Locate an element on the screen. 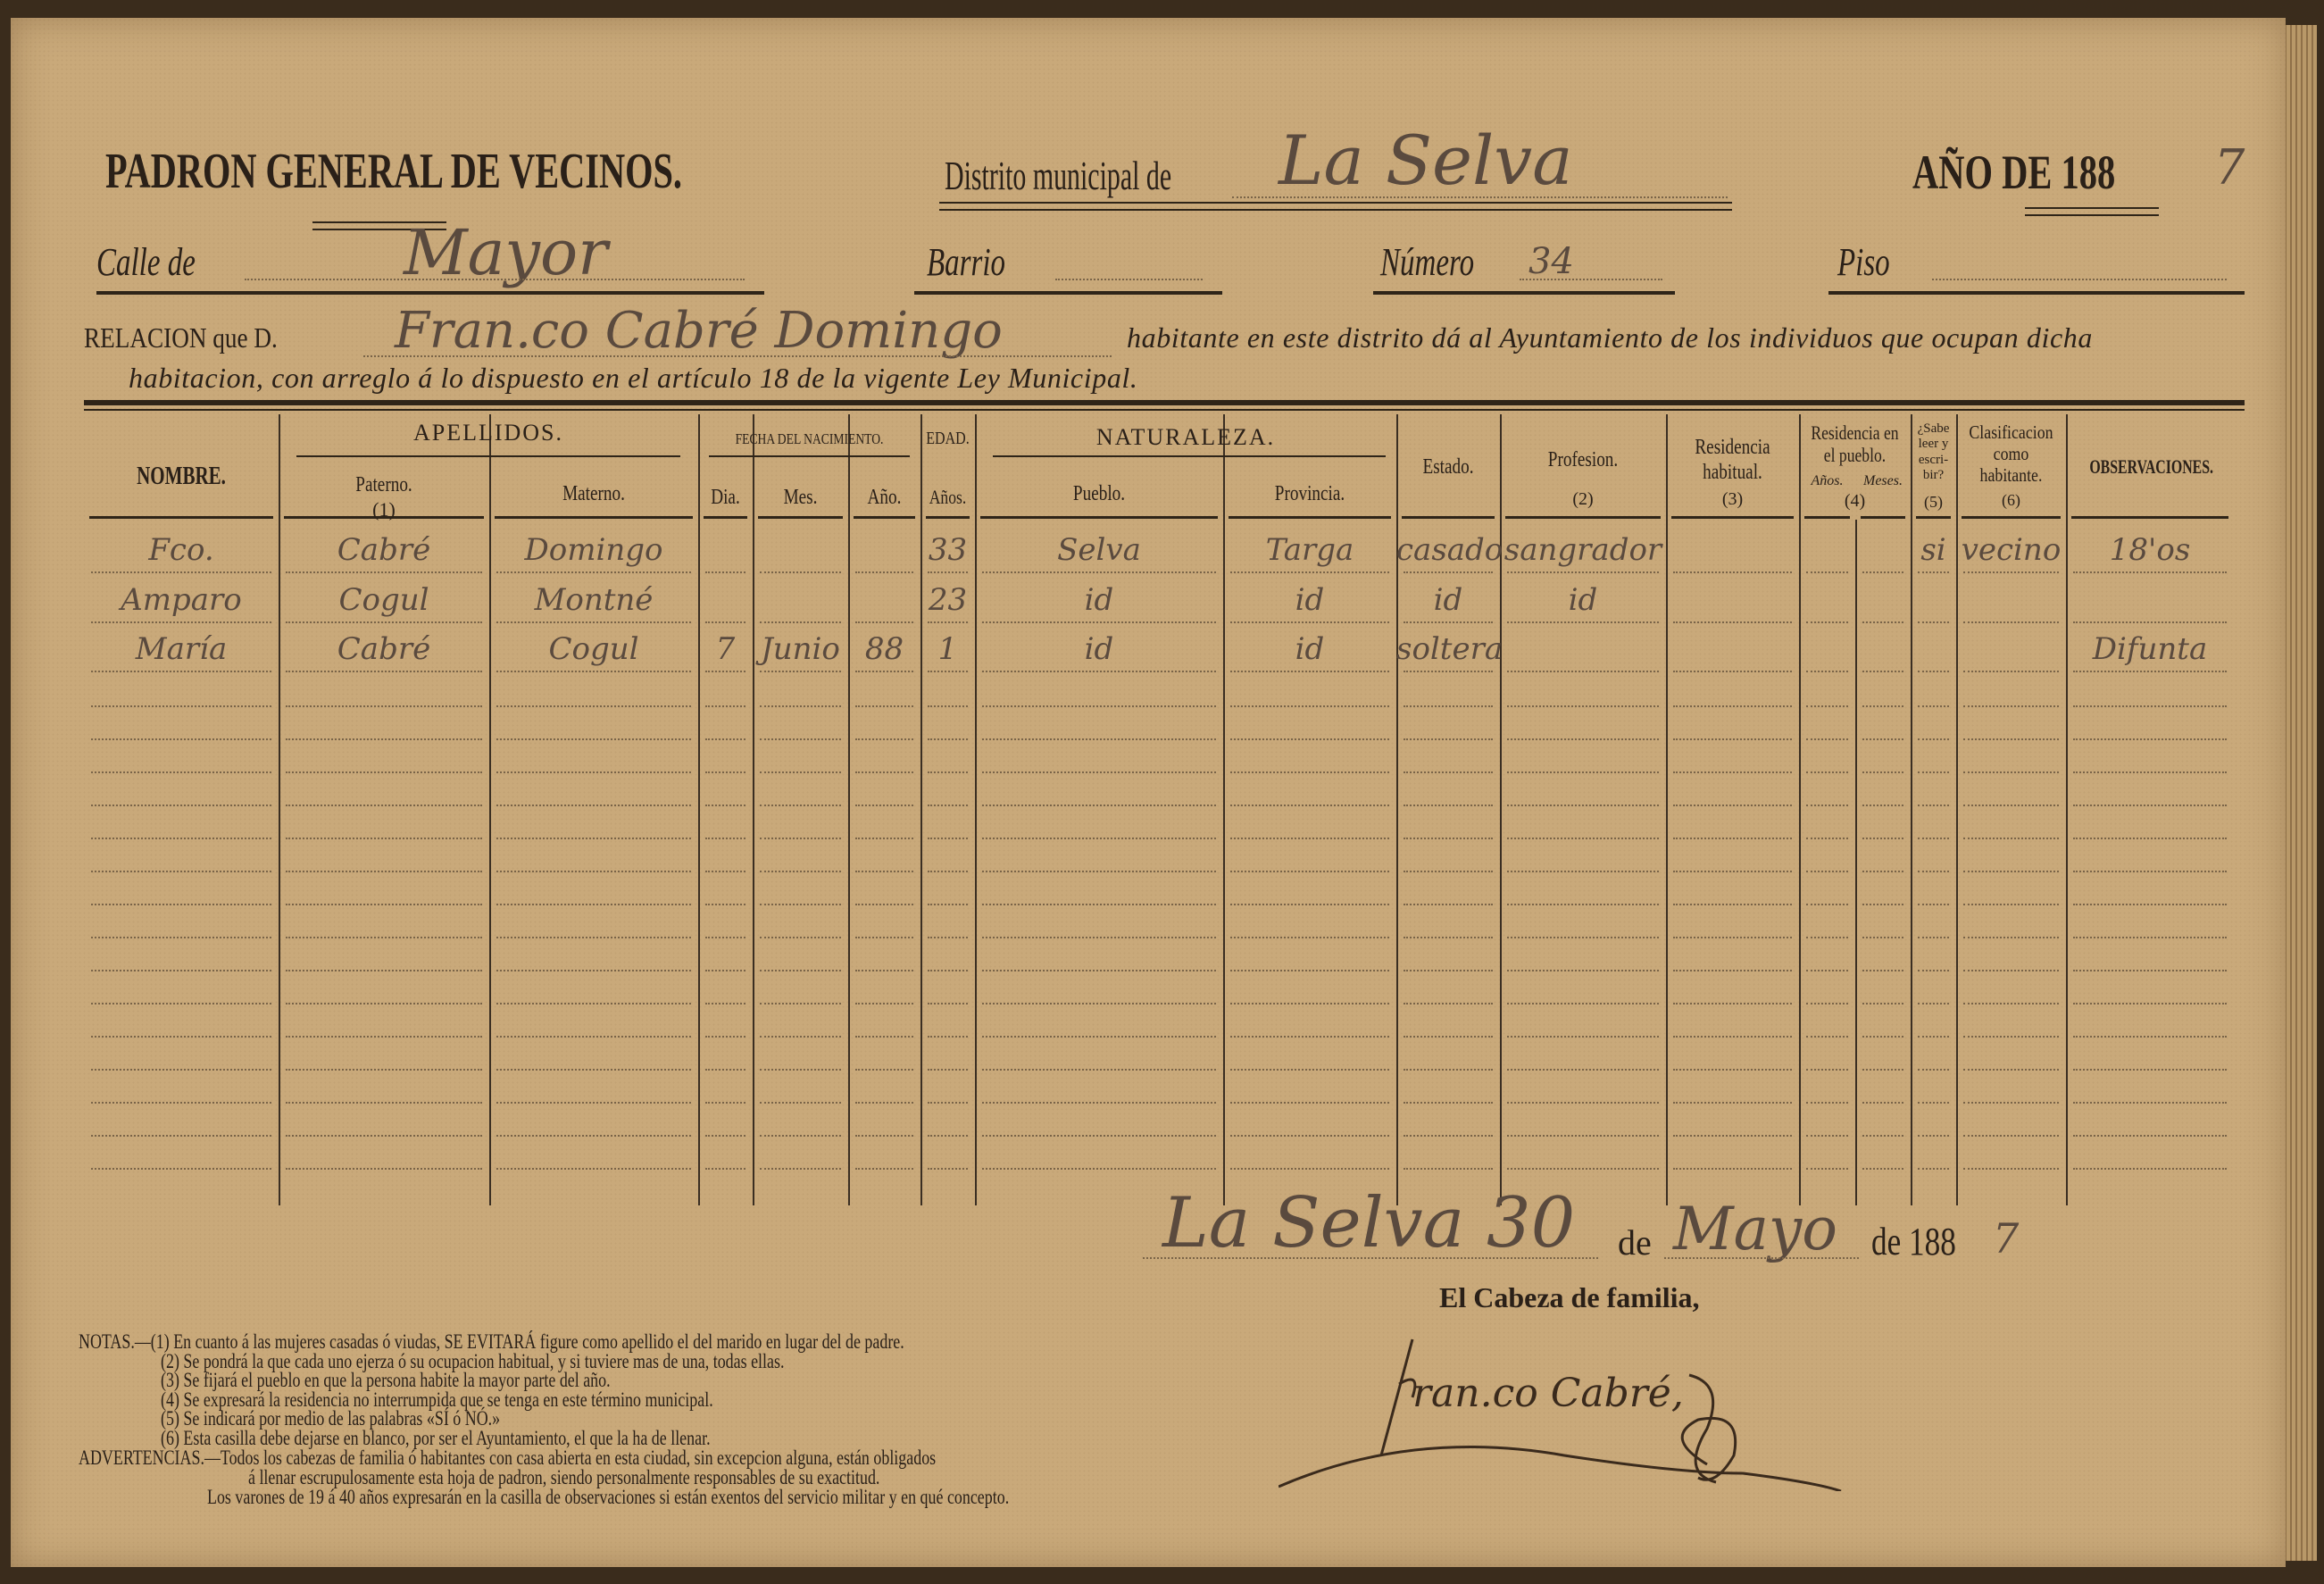 The image size is (2324, 1584). page-stack-edge is located at coordinates (2299, 793).